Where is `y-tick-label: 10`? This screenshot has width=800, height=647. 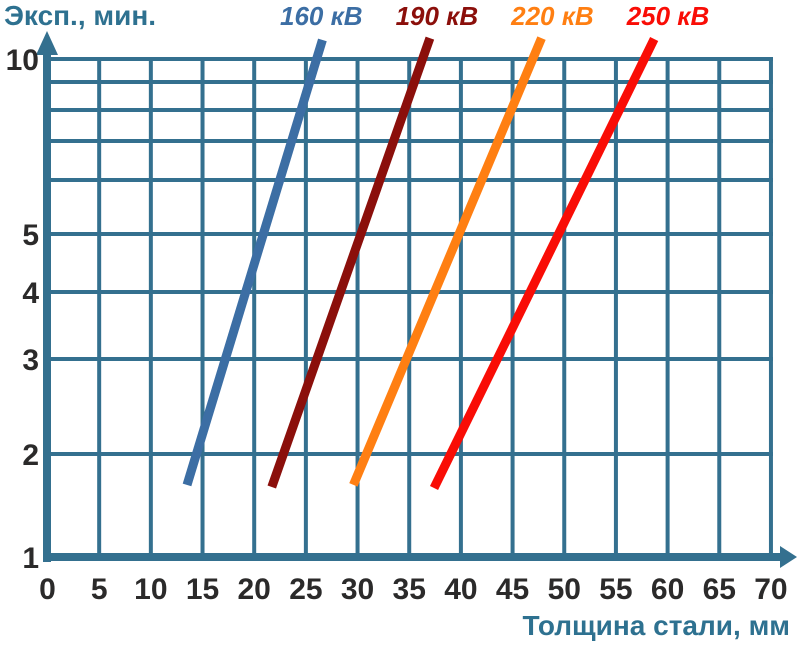 y-tick-label: 10 is located at coordinates (22, 60).